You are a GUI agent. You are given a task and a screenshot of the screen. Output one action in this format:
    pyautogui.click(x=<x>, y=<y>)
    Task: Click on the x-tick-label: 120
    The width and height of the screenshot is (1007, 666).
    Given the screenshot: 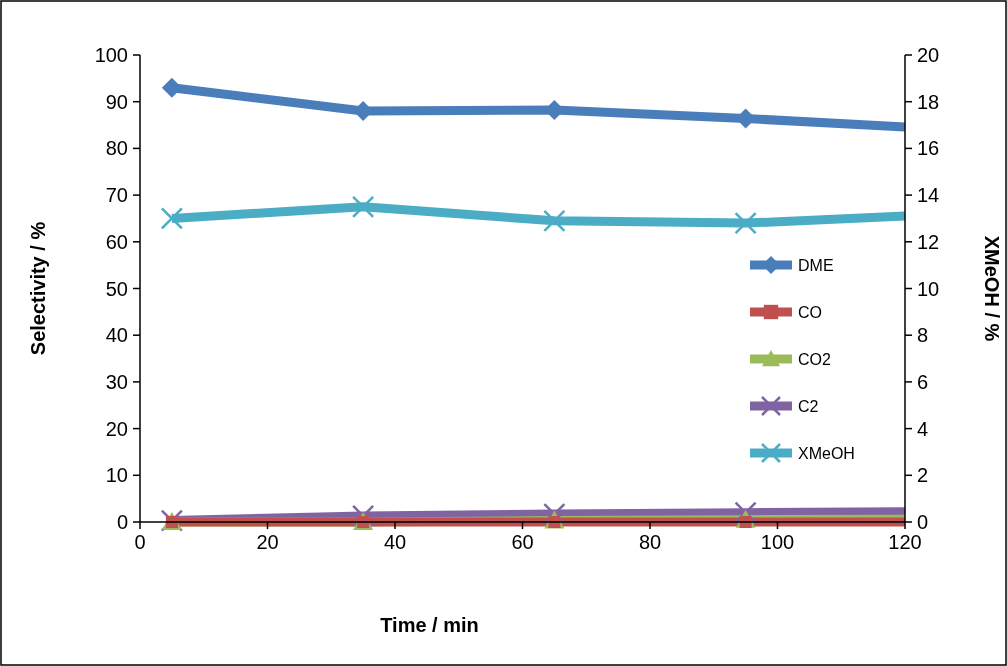 What is the action you would take?
    pyautogui.click(x=905, y=542)
    